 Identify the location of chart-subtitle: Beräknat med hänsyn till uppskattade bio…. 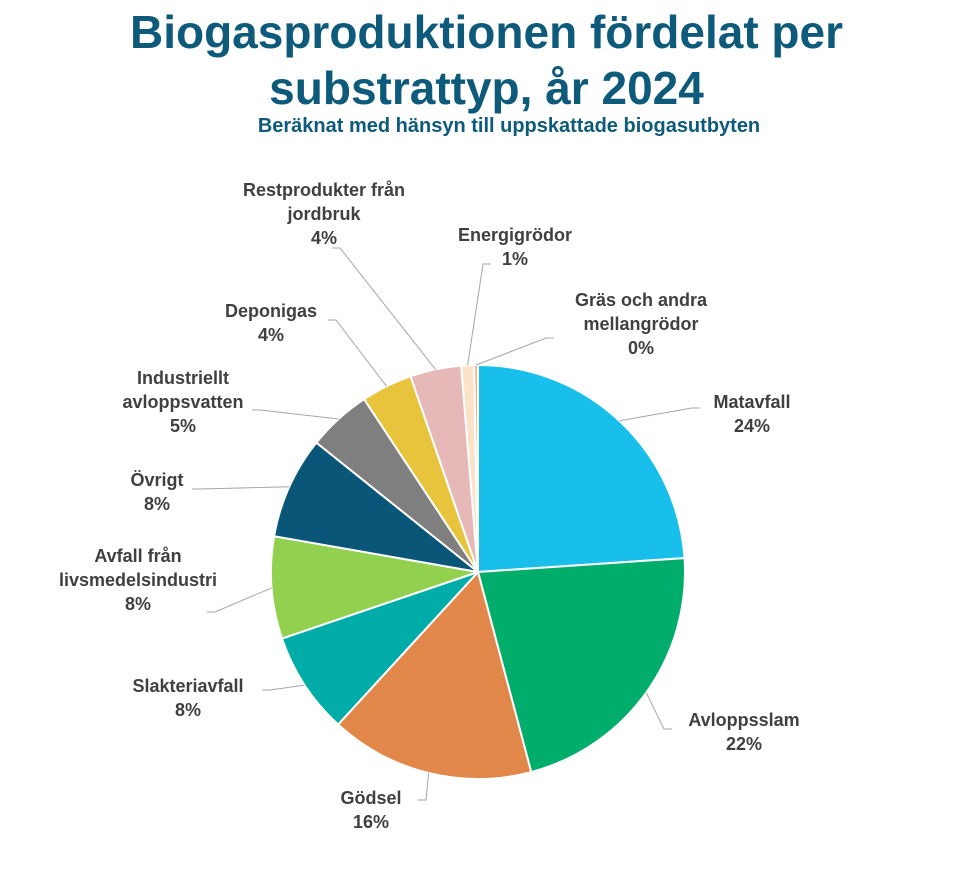
(509, 126).